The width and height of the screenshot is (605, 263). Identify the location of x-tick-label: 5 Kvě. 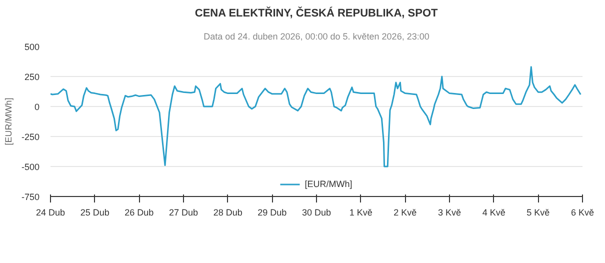
(538, 213).